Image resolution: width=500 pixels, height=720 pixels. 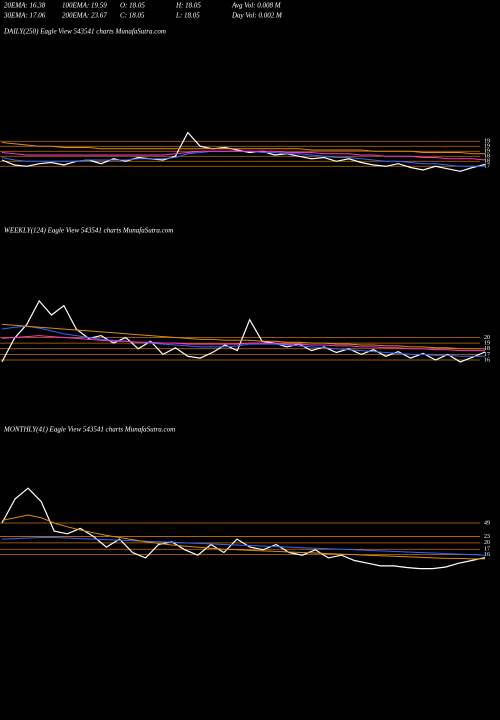 What do you see at coordinates (84, 16) in the screenshot?
I see `stat-text: 200EMA: 23.67` at bounding box center [84, 16].